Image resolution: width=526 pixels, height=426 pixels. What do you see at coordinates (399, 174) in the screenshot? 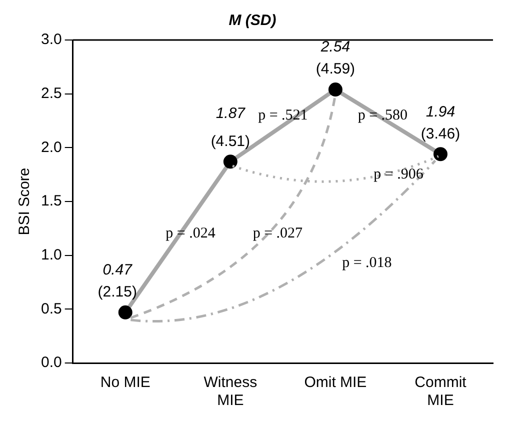
I see `annotation: p = .906` at bounding box center [399, 174].